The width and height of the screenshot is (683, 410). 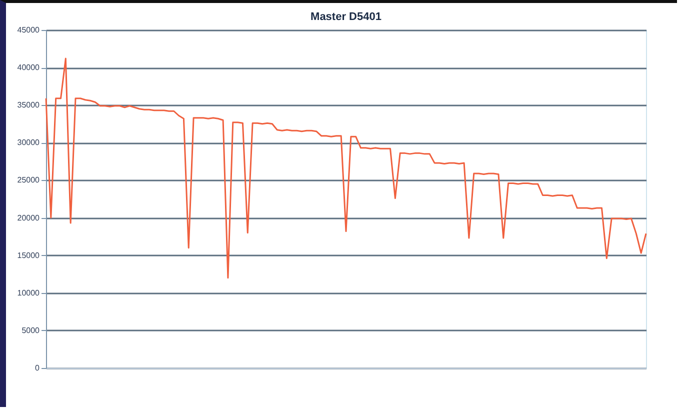 I want to click on y-tick-label: 0, so click(x=37, y=368).